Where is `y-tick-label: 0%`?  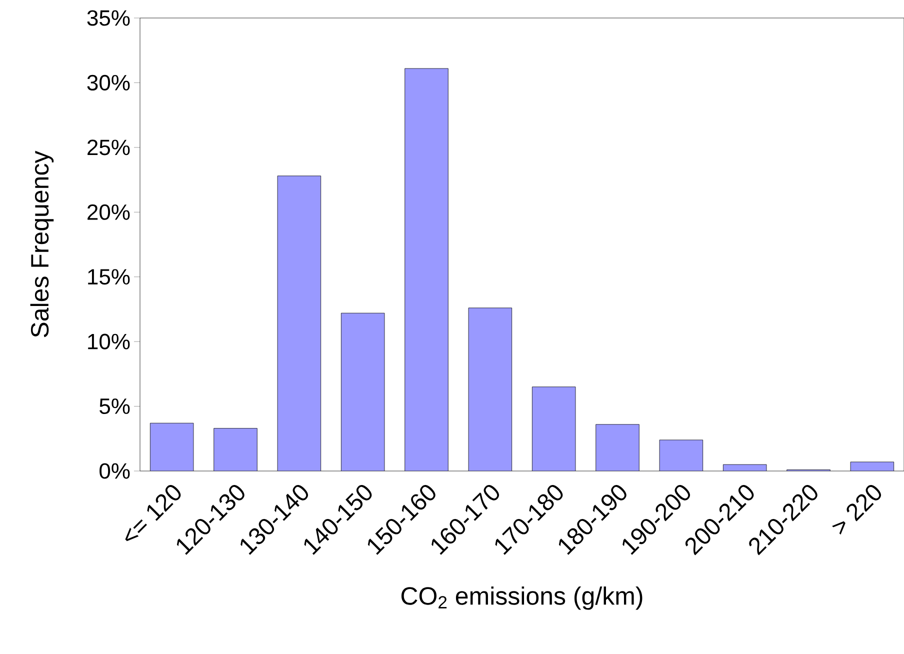 y-tick-label: 0% is located at coordinates (115, 471).